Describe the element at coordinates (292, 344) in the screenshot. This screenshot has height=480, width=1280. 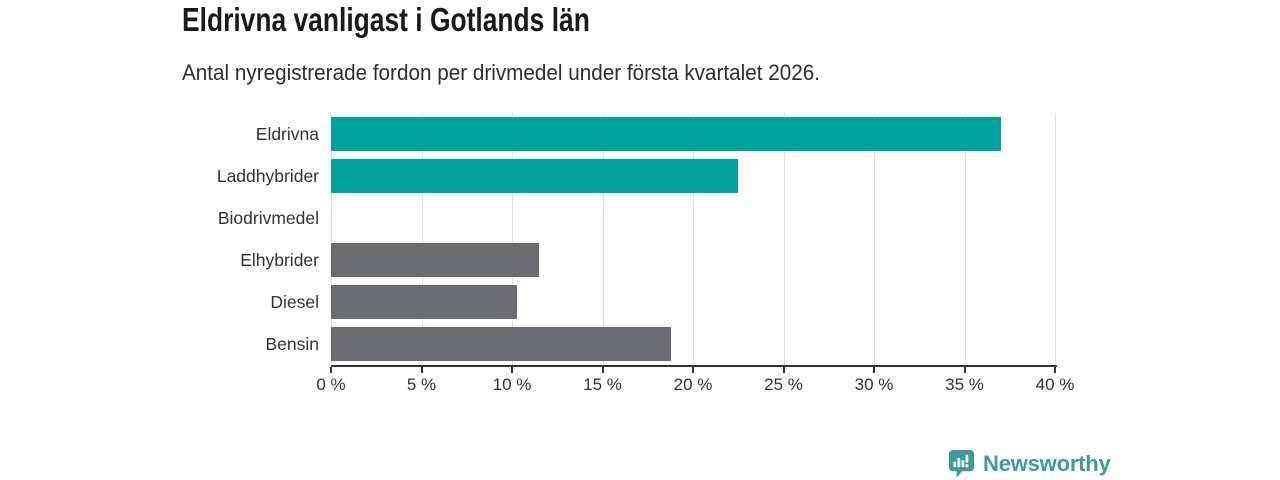
I see `y-category-label: Bensin` at that location.